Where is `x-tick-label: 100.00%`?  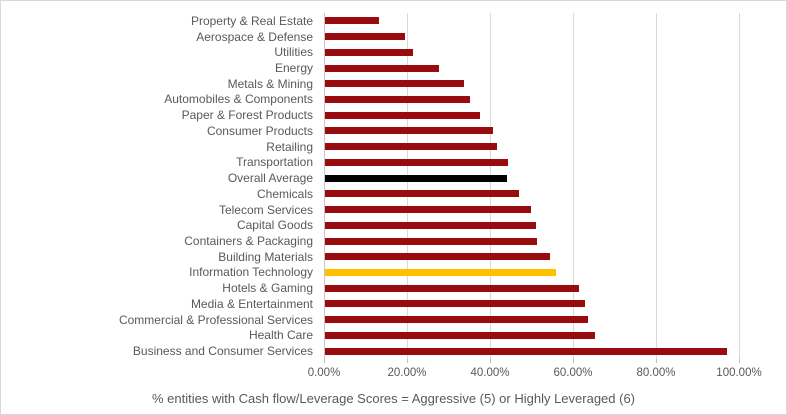 x-tick-label: 100.00% is located at coordinates (739, 373).